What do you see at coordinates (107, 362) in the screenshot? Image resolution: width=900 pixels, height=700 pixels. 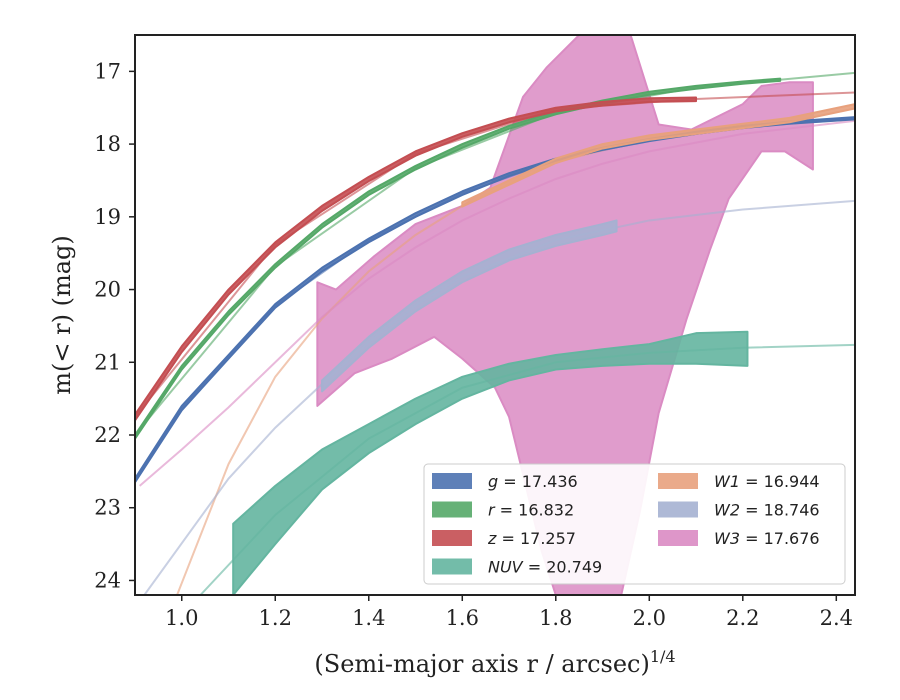 I see `y-tick-label: 21` at bounding box center [107, 362].